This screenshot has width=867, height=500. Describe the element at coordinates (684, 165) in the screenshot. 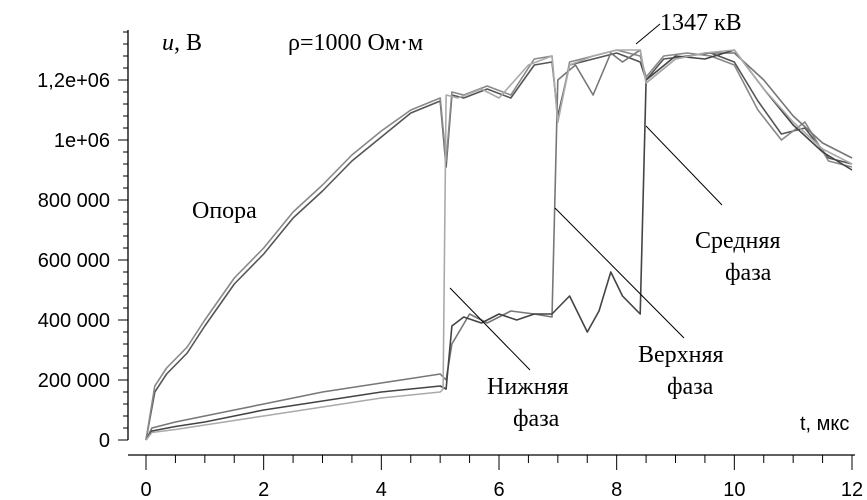

I see `leader-middle-phase` at that location.